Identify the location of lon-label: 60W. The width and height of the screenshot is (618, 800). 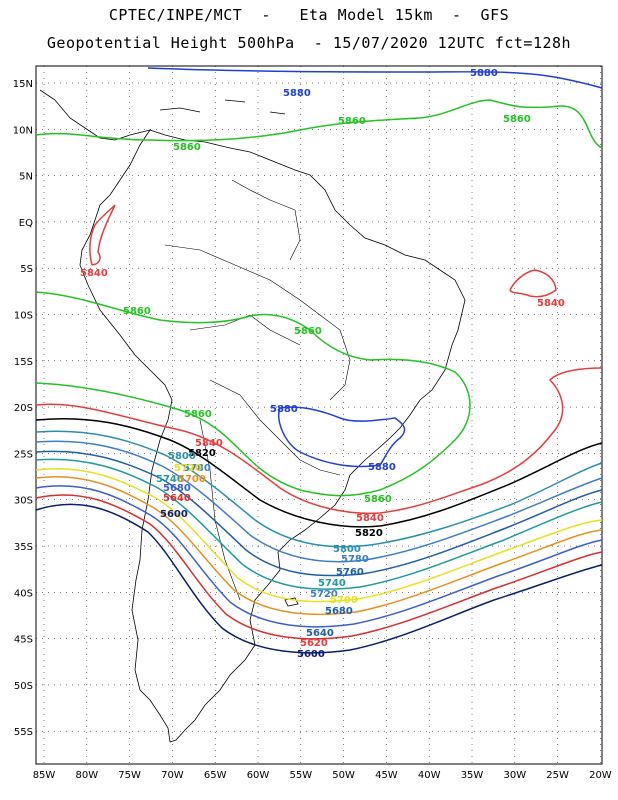
(258, 775).